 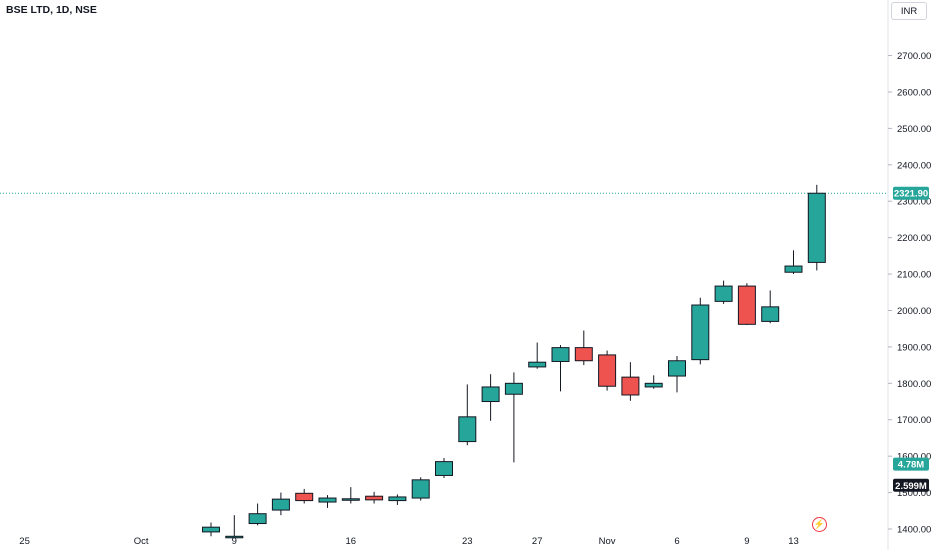 I want to click on time-tick-label: 6, so click(x=676, y=541).